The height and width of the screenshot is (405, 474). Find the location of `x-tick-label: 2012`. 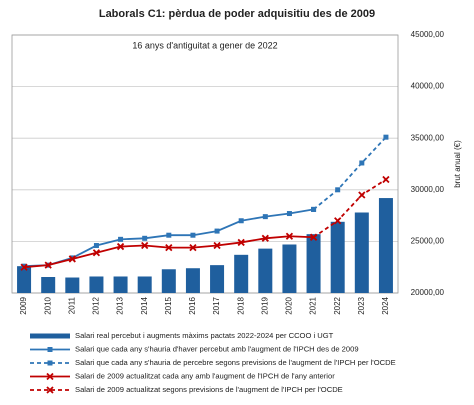

x-tick-label: 2012 is located at coordinates (96, 305).